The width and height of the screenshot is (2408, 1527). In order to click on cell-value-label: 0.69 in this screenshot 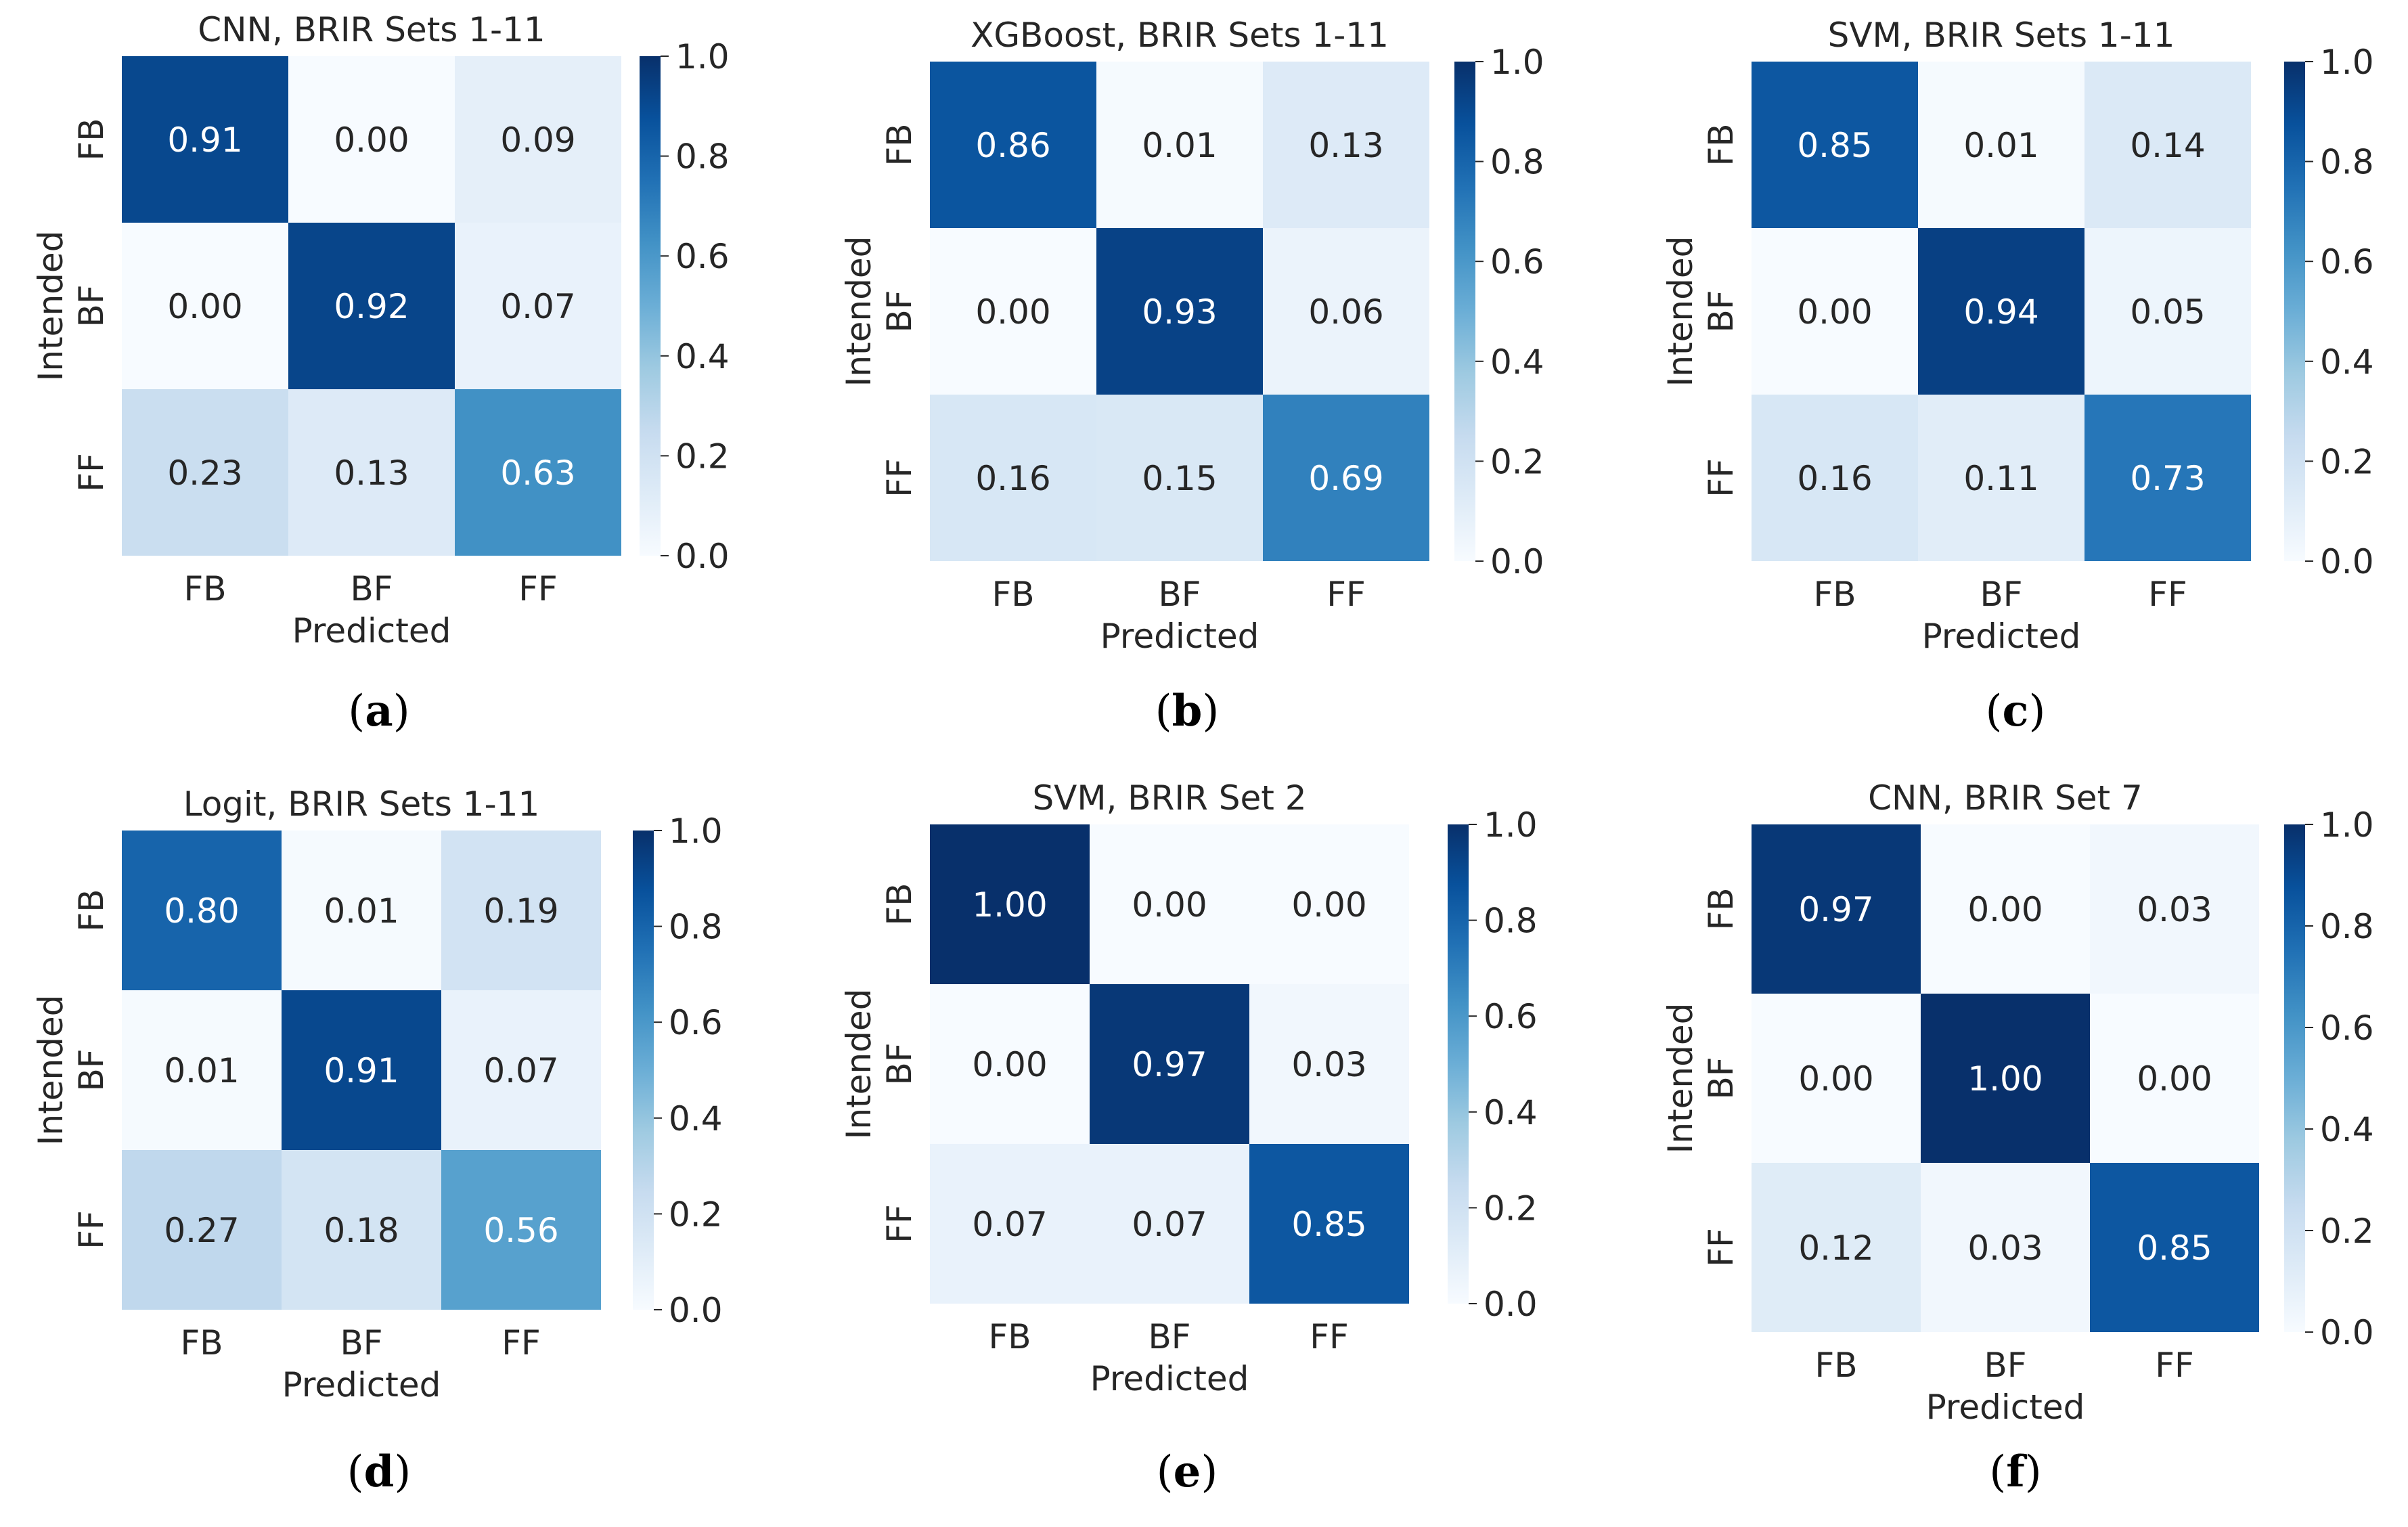, I will do `click(1345, 478)`.